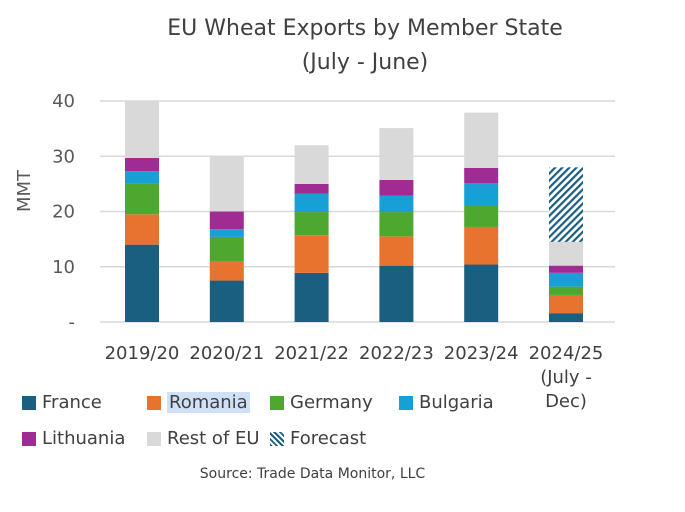  I want to click on legend-label: Germany, so click(331, 402).